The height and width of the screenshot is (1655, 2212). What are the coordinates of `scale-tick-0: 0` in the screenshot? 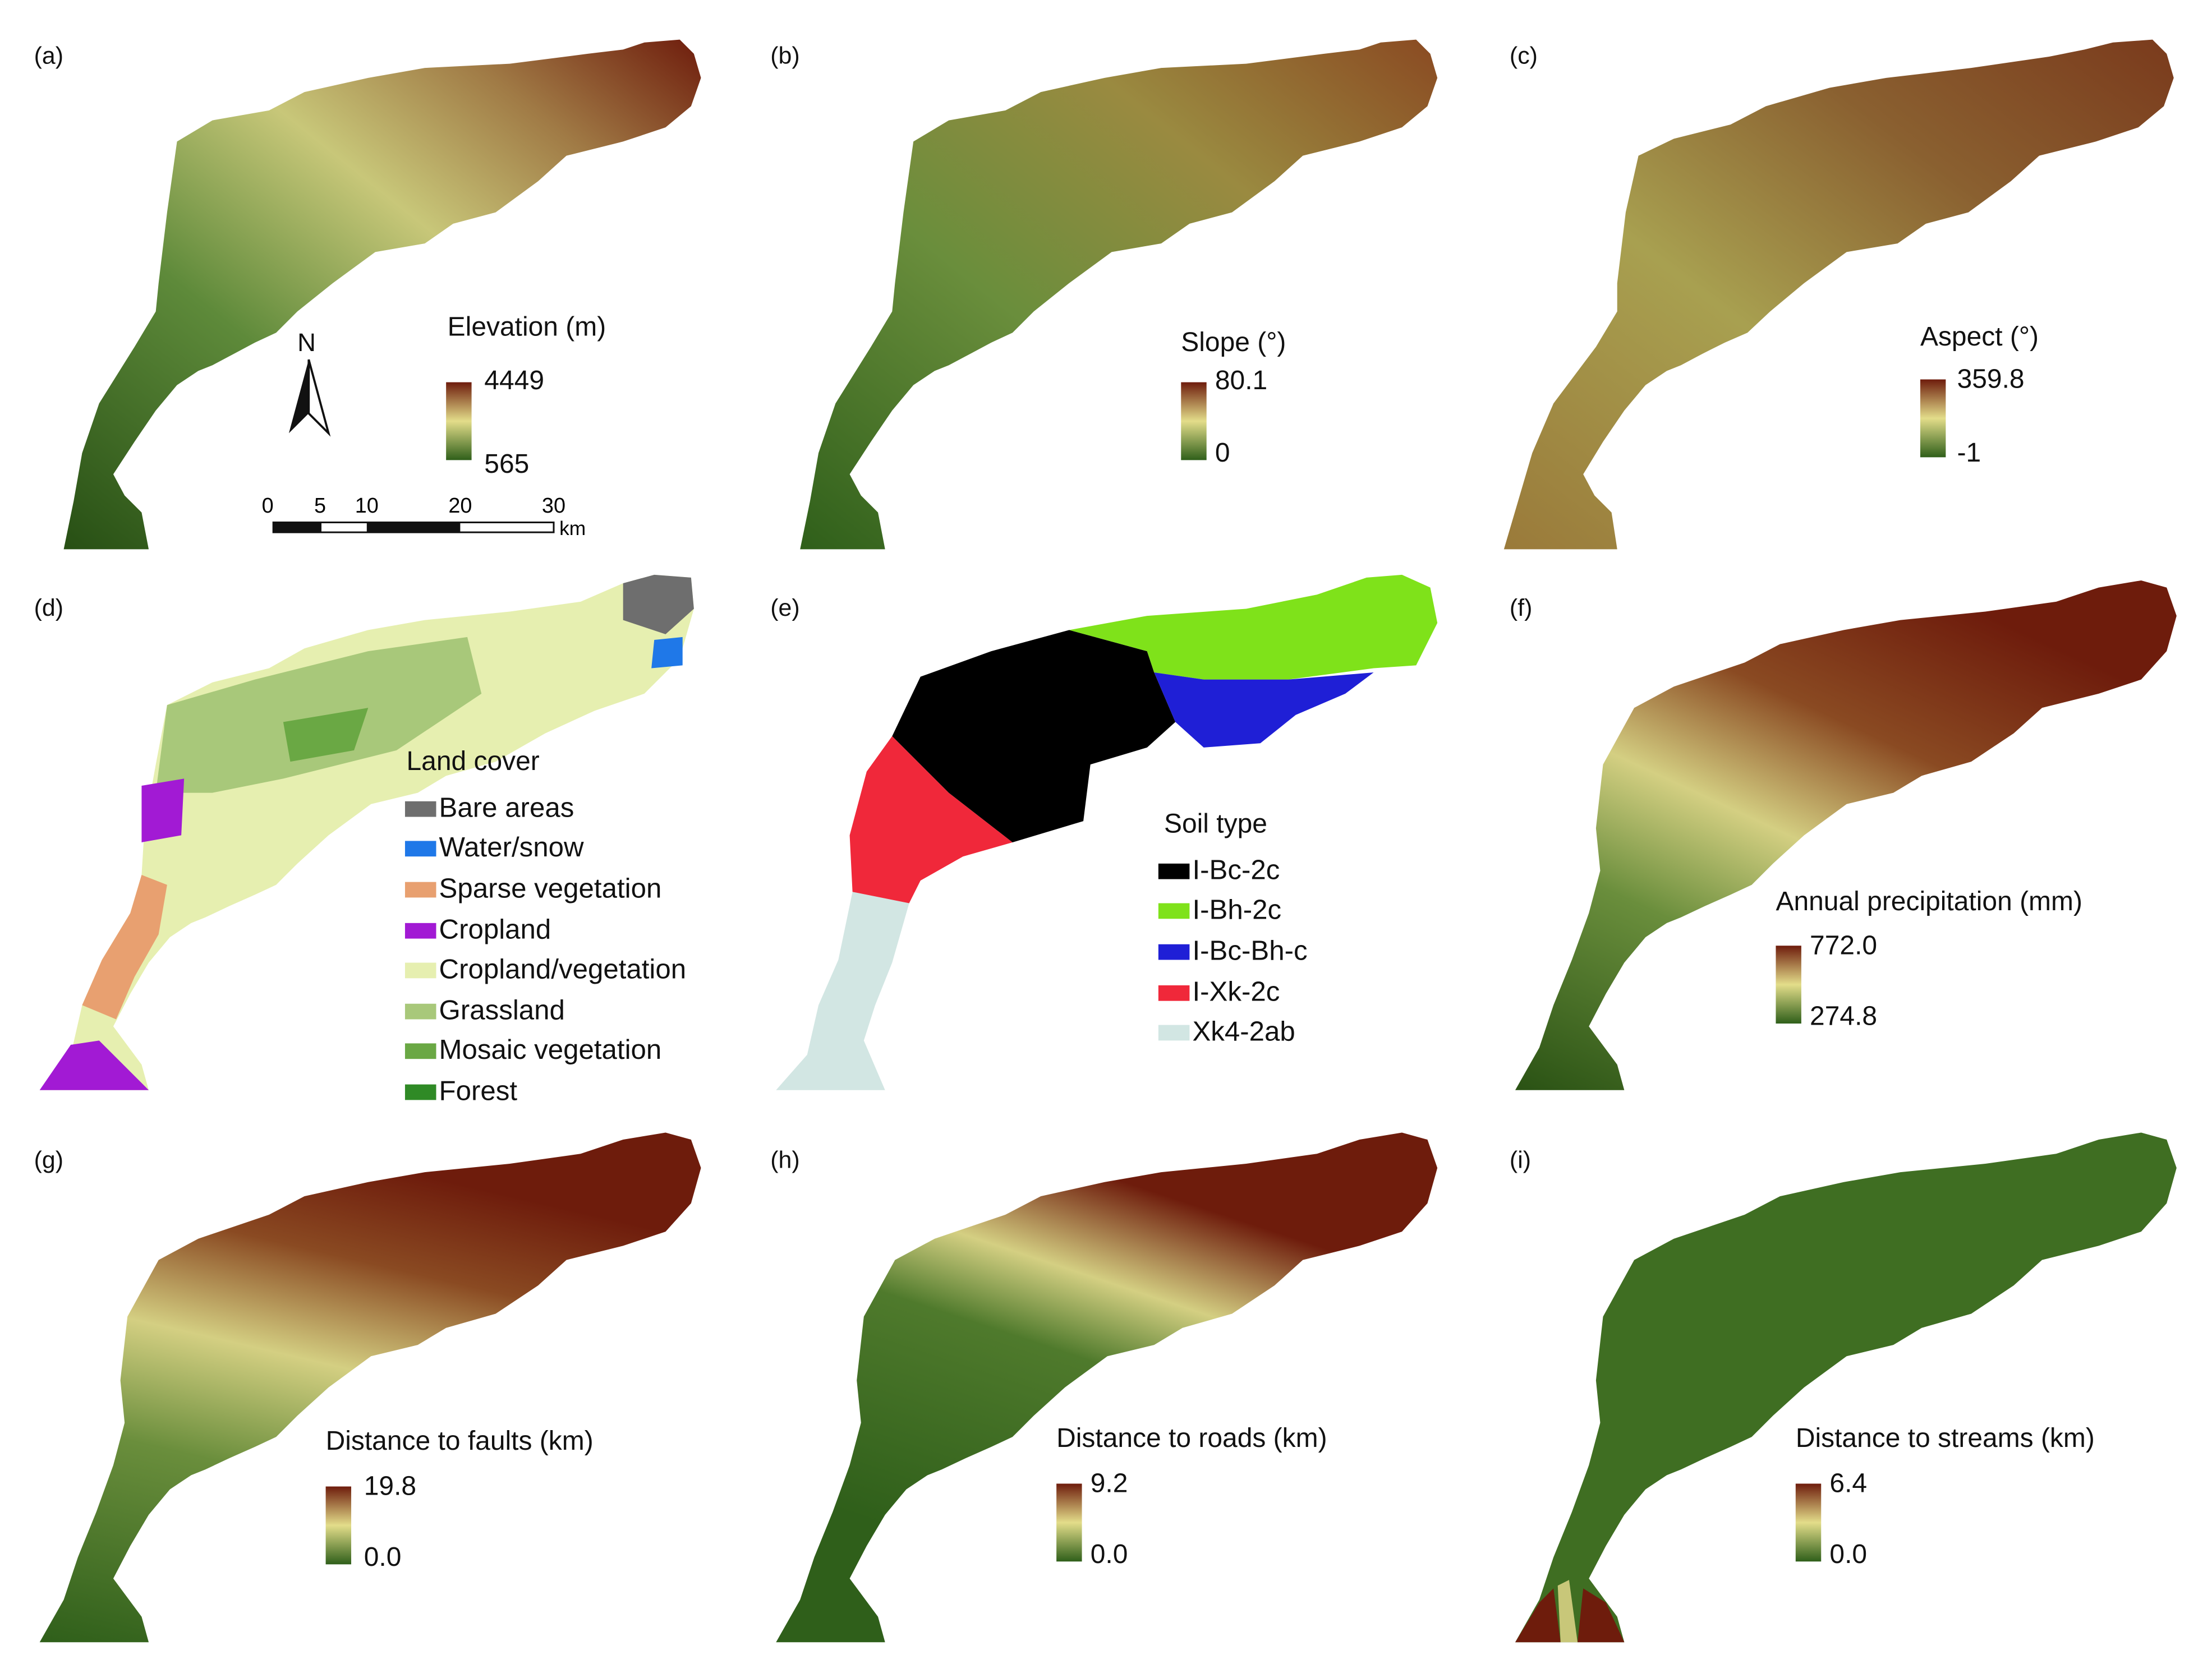 It's located at (268, 506).